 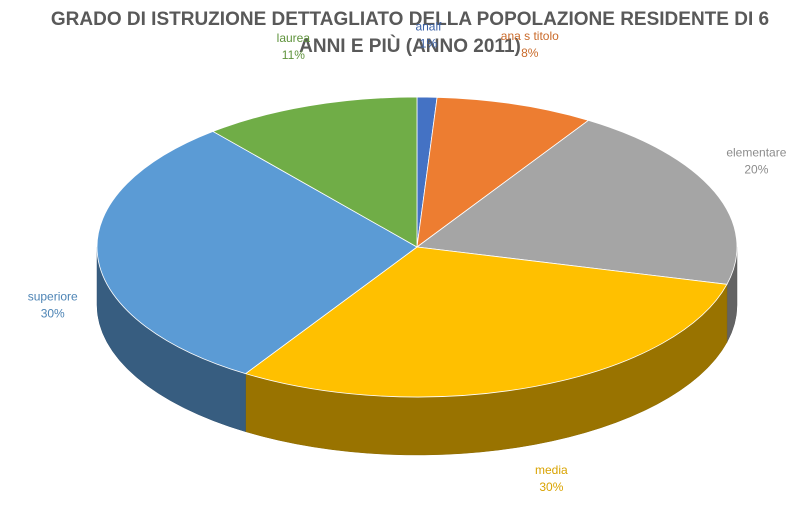 What do you see at coordinates (293, 55) in the screenshot?
I see `slice-value-label: 11%` at bounding box center [293, 55].